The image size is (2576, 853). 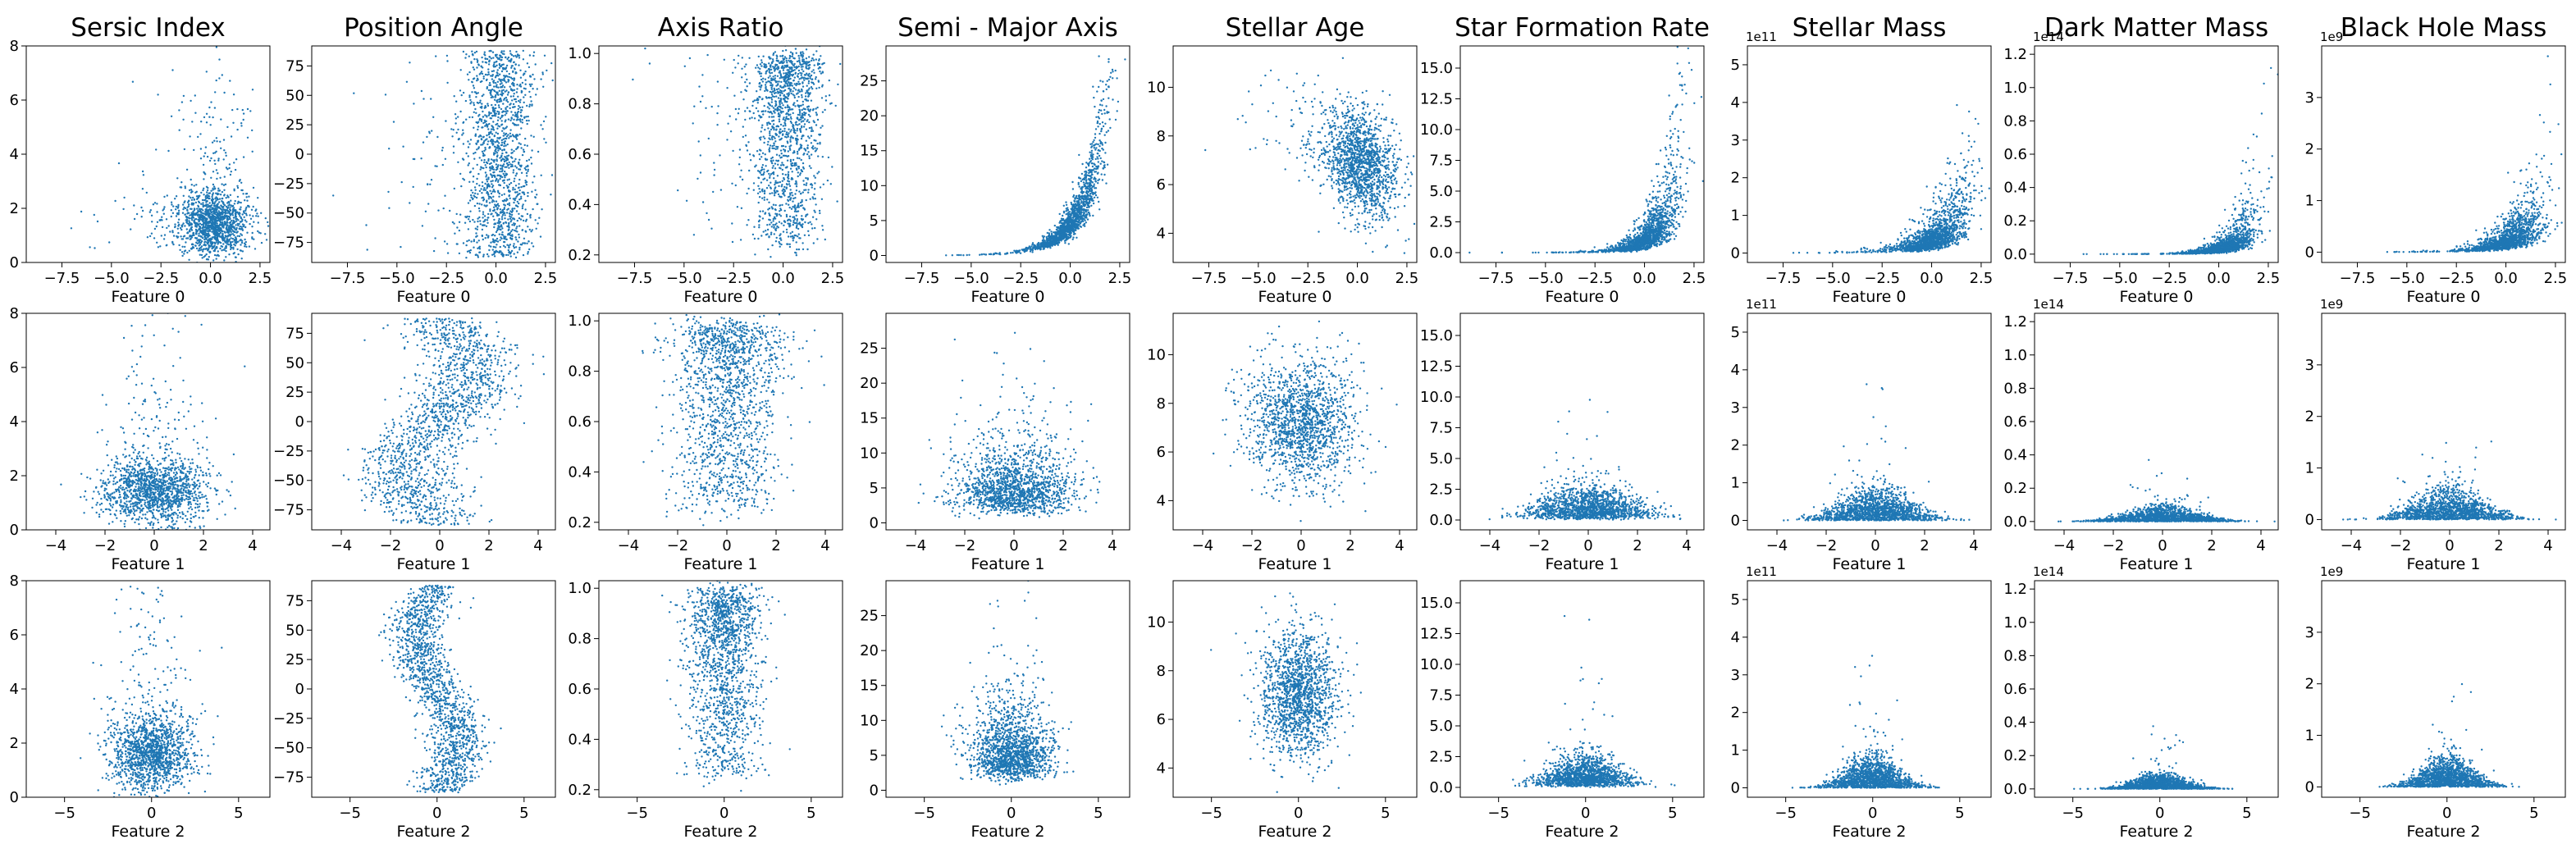 What do you see at coordinates (294, 125) in the screenshot?
I see `y-tick-label: 25` at bounding box center [294, 125].